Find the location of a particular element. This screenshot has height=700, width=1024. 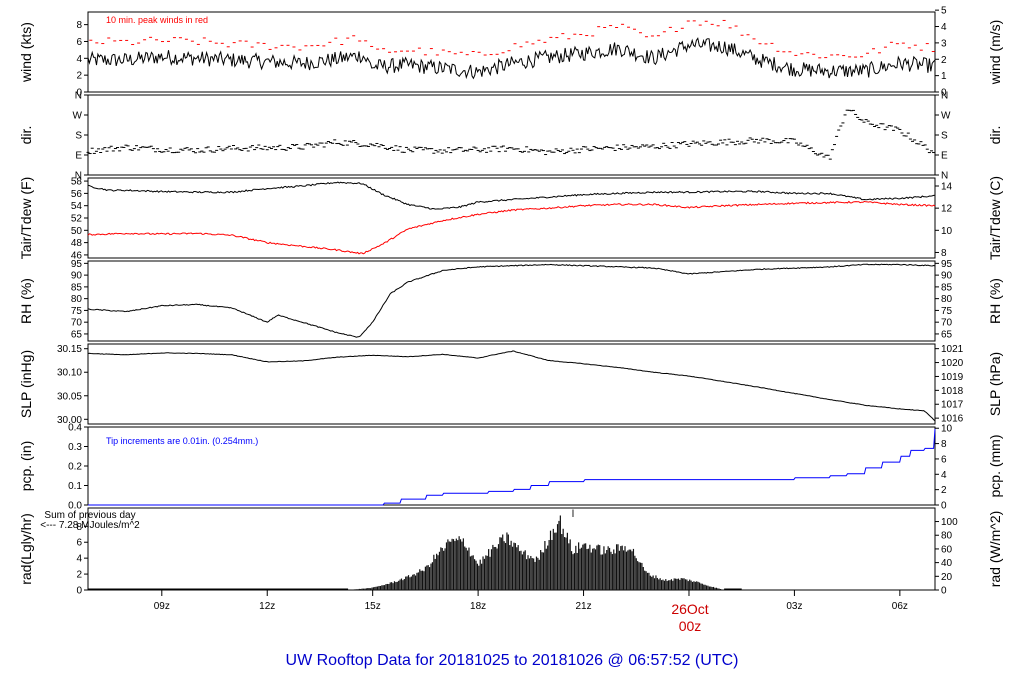

peak-wind-marks is located at coordinates (512, 39).